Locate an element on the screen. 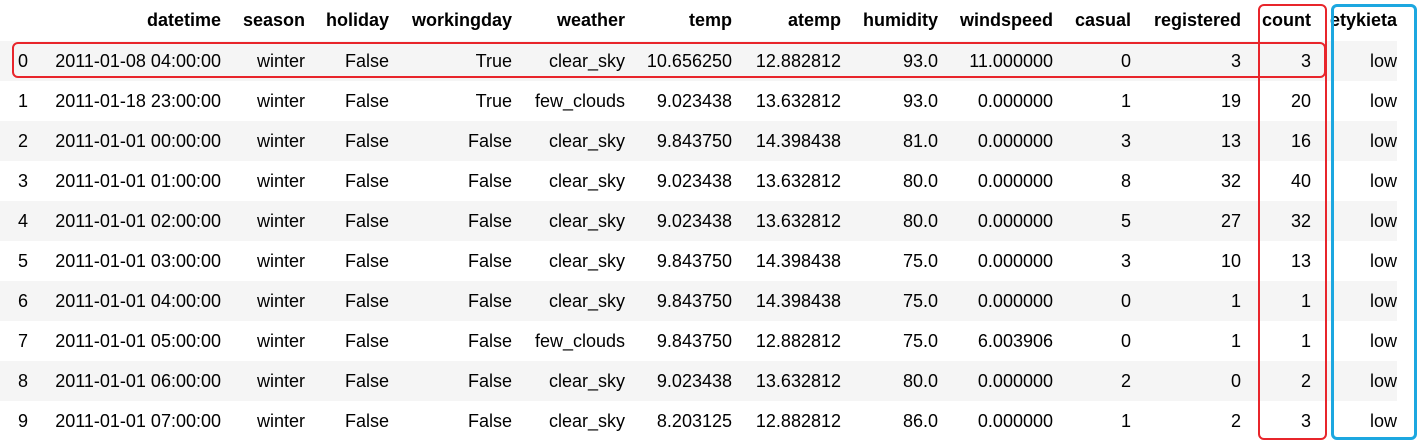 The image size is (1423, 443). cell-humidity: 75.0 is located at coordinates (920, 341).